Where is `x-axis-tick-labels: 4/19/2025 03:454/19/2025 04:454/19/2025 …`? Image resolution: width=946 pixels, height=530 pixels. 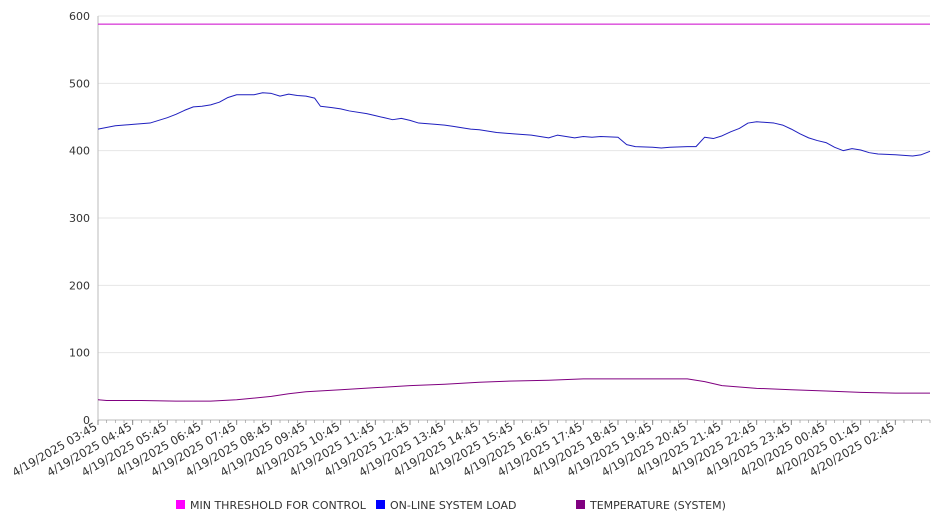
x-axis-tick-labels: 4/19/2025 03:454/19/2025 04:454/19/2025 … is located at coordinates (453, 449).